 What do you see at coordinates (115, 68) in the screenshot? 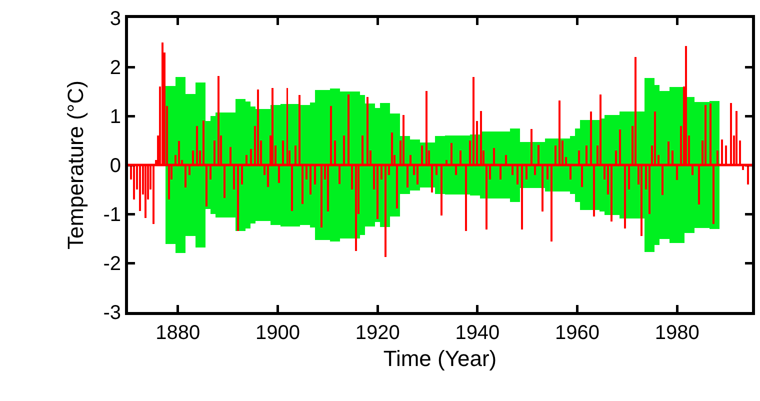
I see `y-tick-label: 2` at bounding box center [115, 68].